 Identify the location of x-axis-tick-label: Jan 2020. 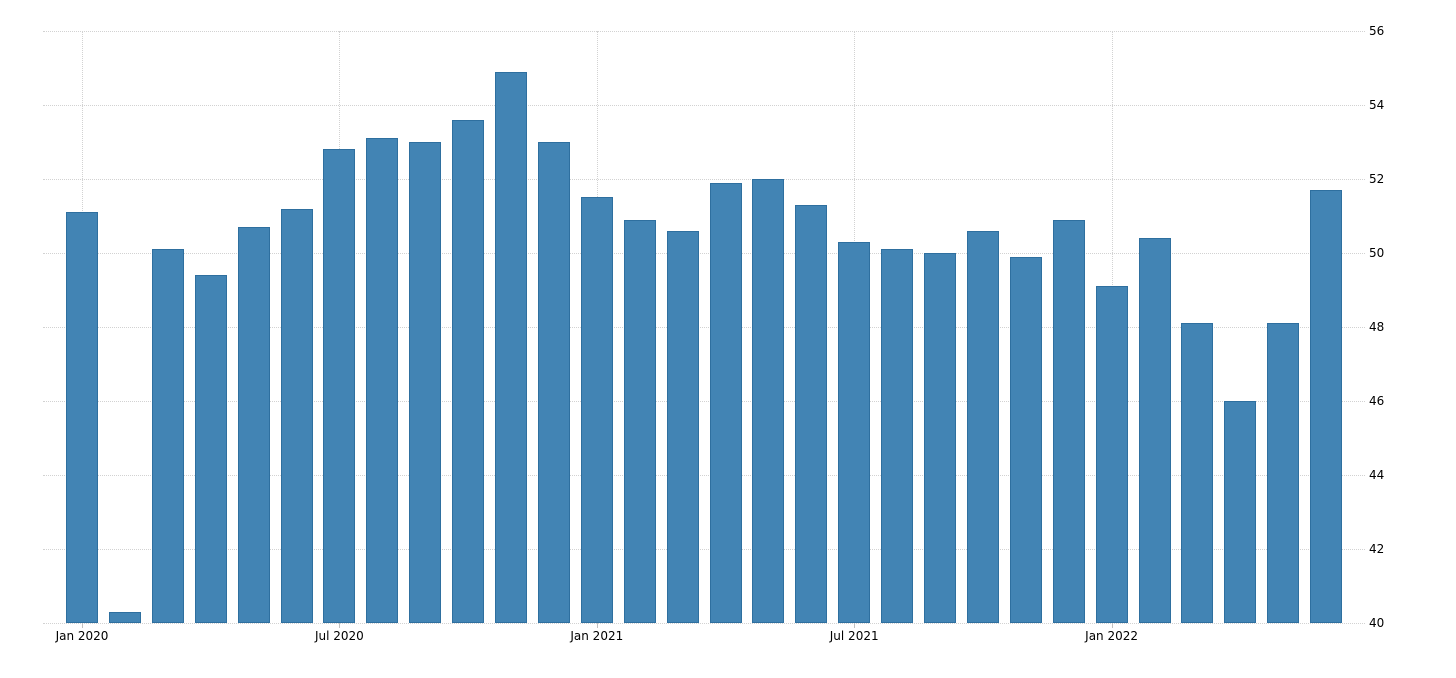
(82, 636).